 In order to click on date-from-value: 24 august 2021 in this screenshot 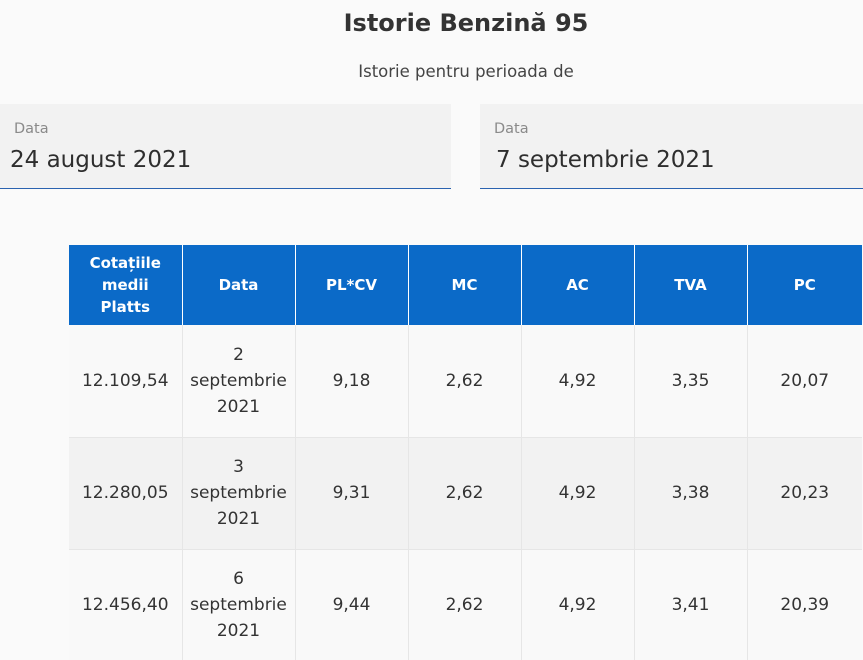, I will do `click(101, 160)`.